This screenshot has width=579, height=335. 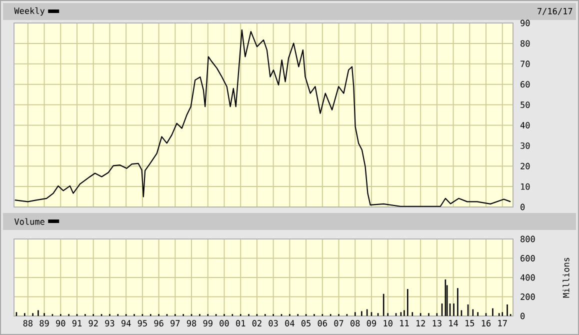 What do you see at coordinates (525, 145) in the screenshot?
I see `y-tick-label: 30` at bounding box center [525, 145].